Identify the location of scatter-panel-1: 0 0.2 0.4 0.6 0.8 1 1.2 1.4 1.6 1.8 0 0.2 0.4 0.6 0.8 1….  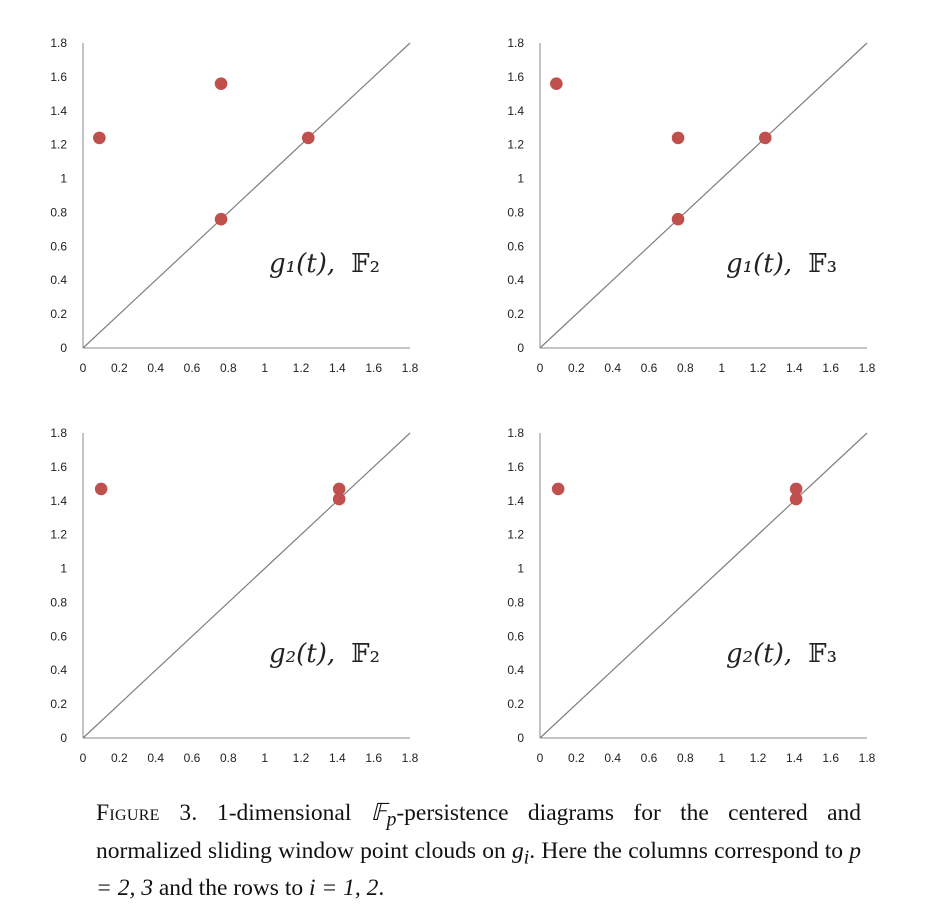
(234, 205).